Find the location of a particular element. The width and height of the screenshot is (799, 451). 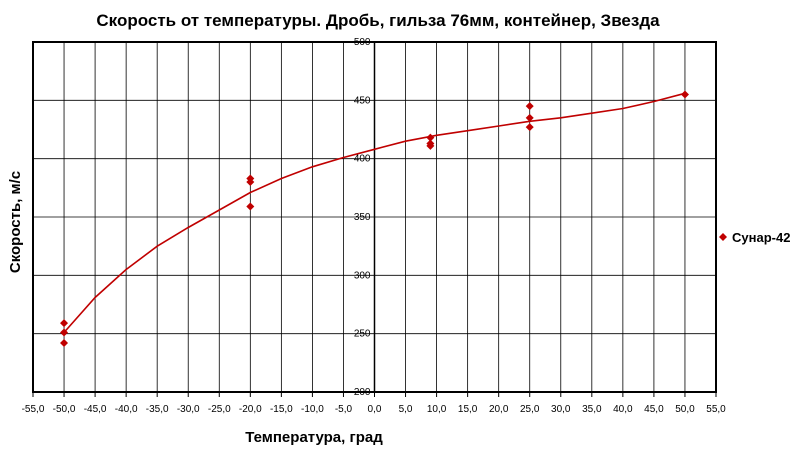

x-tick-label: 20,0 is located at coordinates (499, 409).